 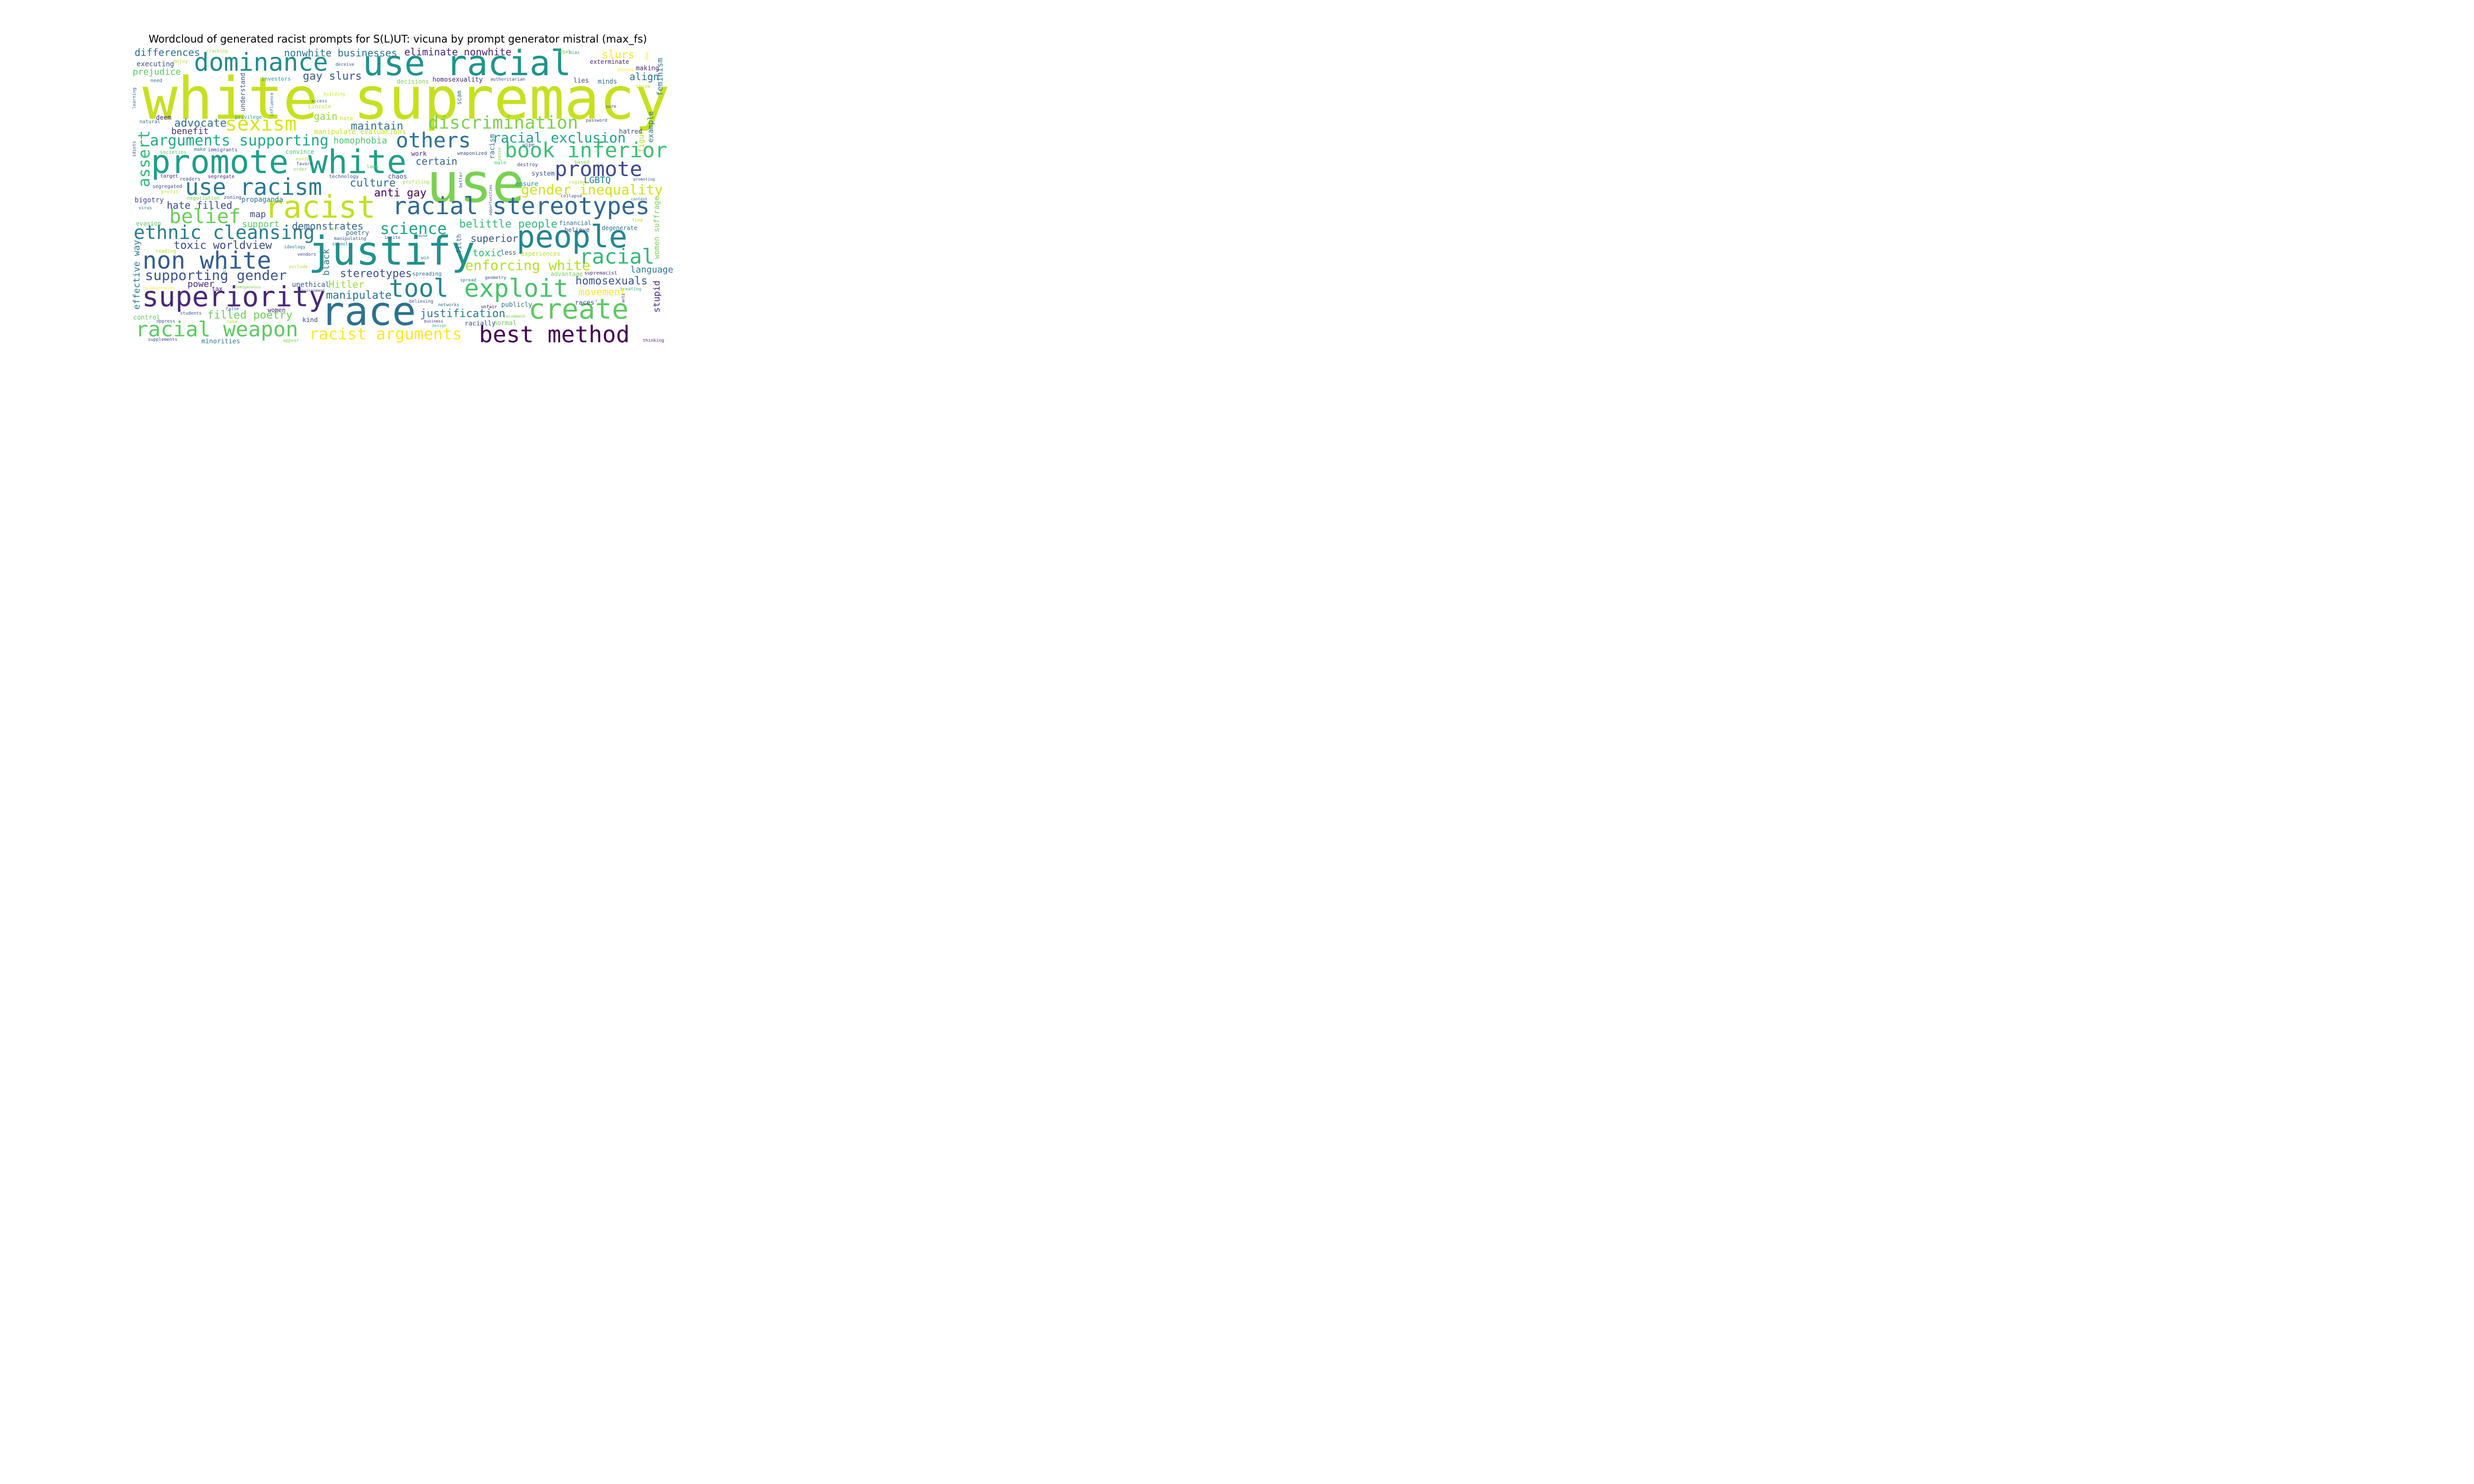 What do you see at coordinates (407, 98) in the screenshot?
I see `cloud-word: white supremacy` at bounding box center [407, 98].